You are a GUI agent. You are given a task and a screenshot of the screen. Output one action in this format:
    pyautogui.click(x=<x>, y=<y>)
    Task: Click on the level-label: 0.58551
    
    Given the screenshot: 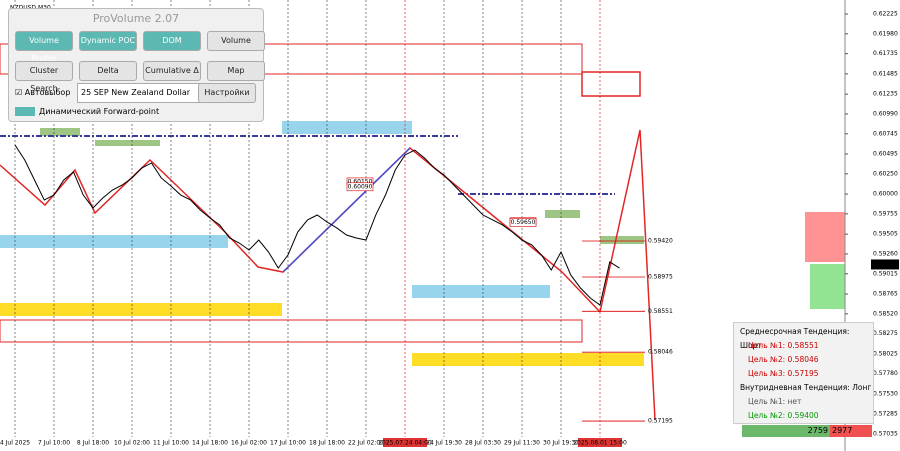 What is the action you would take?
    pyautogui.click(x=660, y=311)
    